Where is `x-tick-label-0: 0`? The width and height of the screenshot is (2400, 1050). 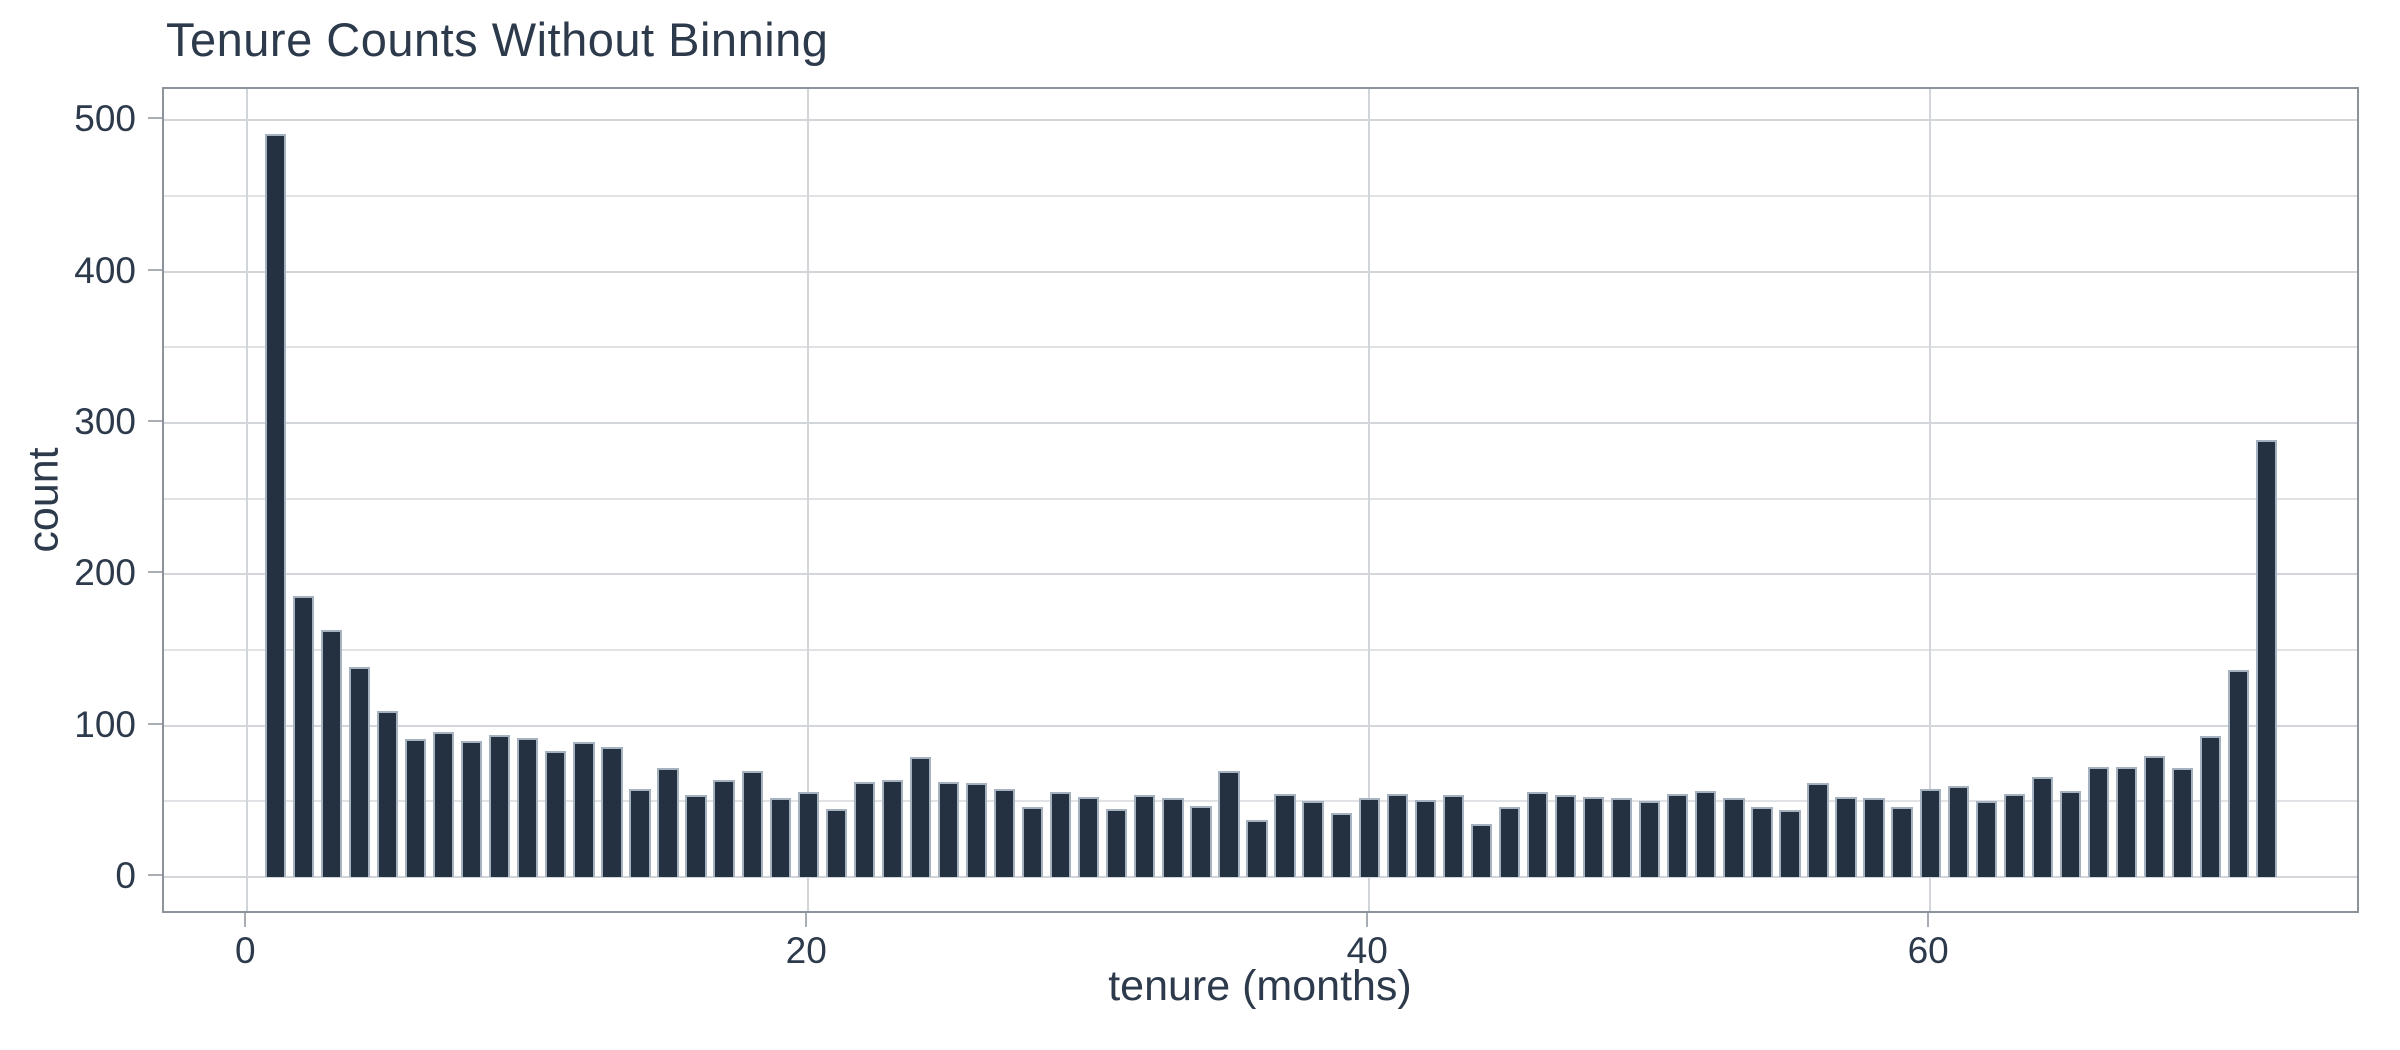
x-tick-label-0: 0 is located at coordinates (245, 950).